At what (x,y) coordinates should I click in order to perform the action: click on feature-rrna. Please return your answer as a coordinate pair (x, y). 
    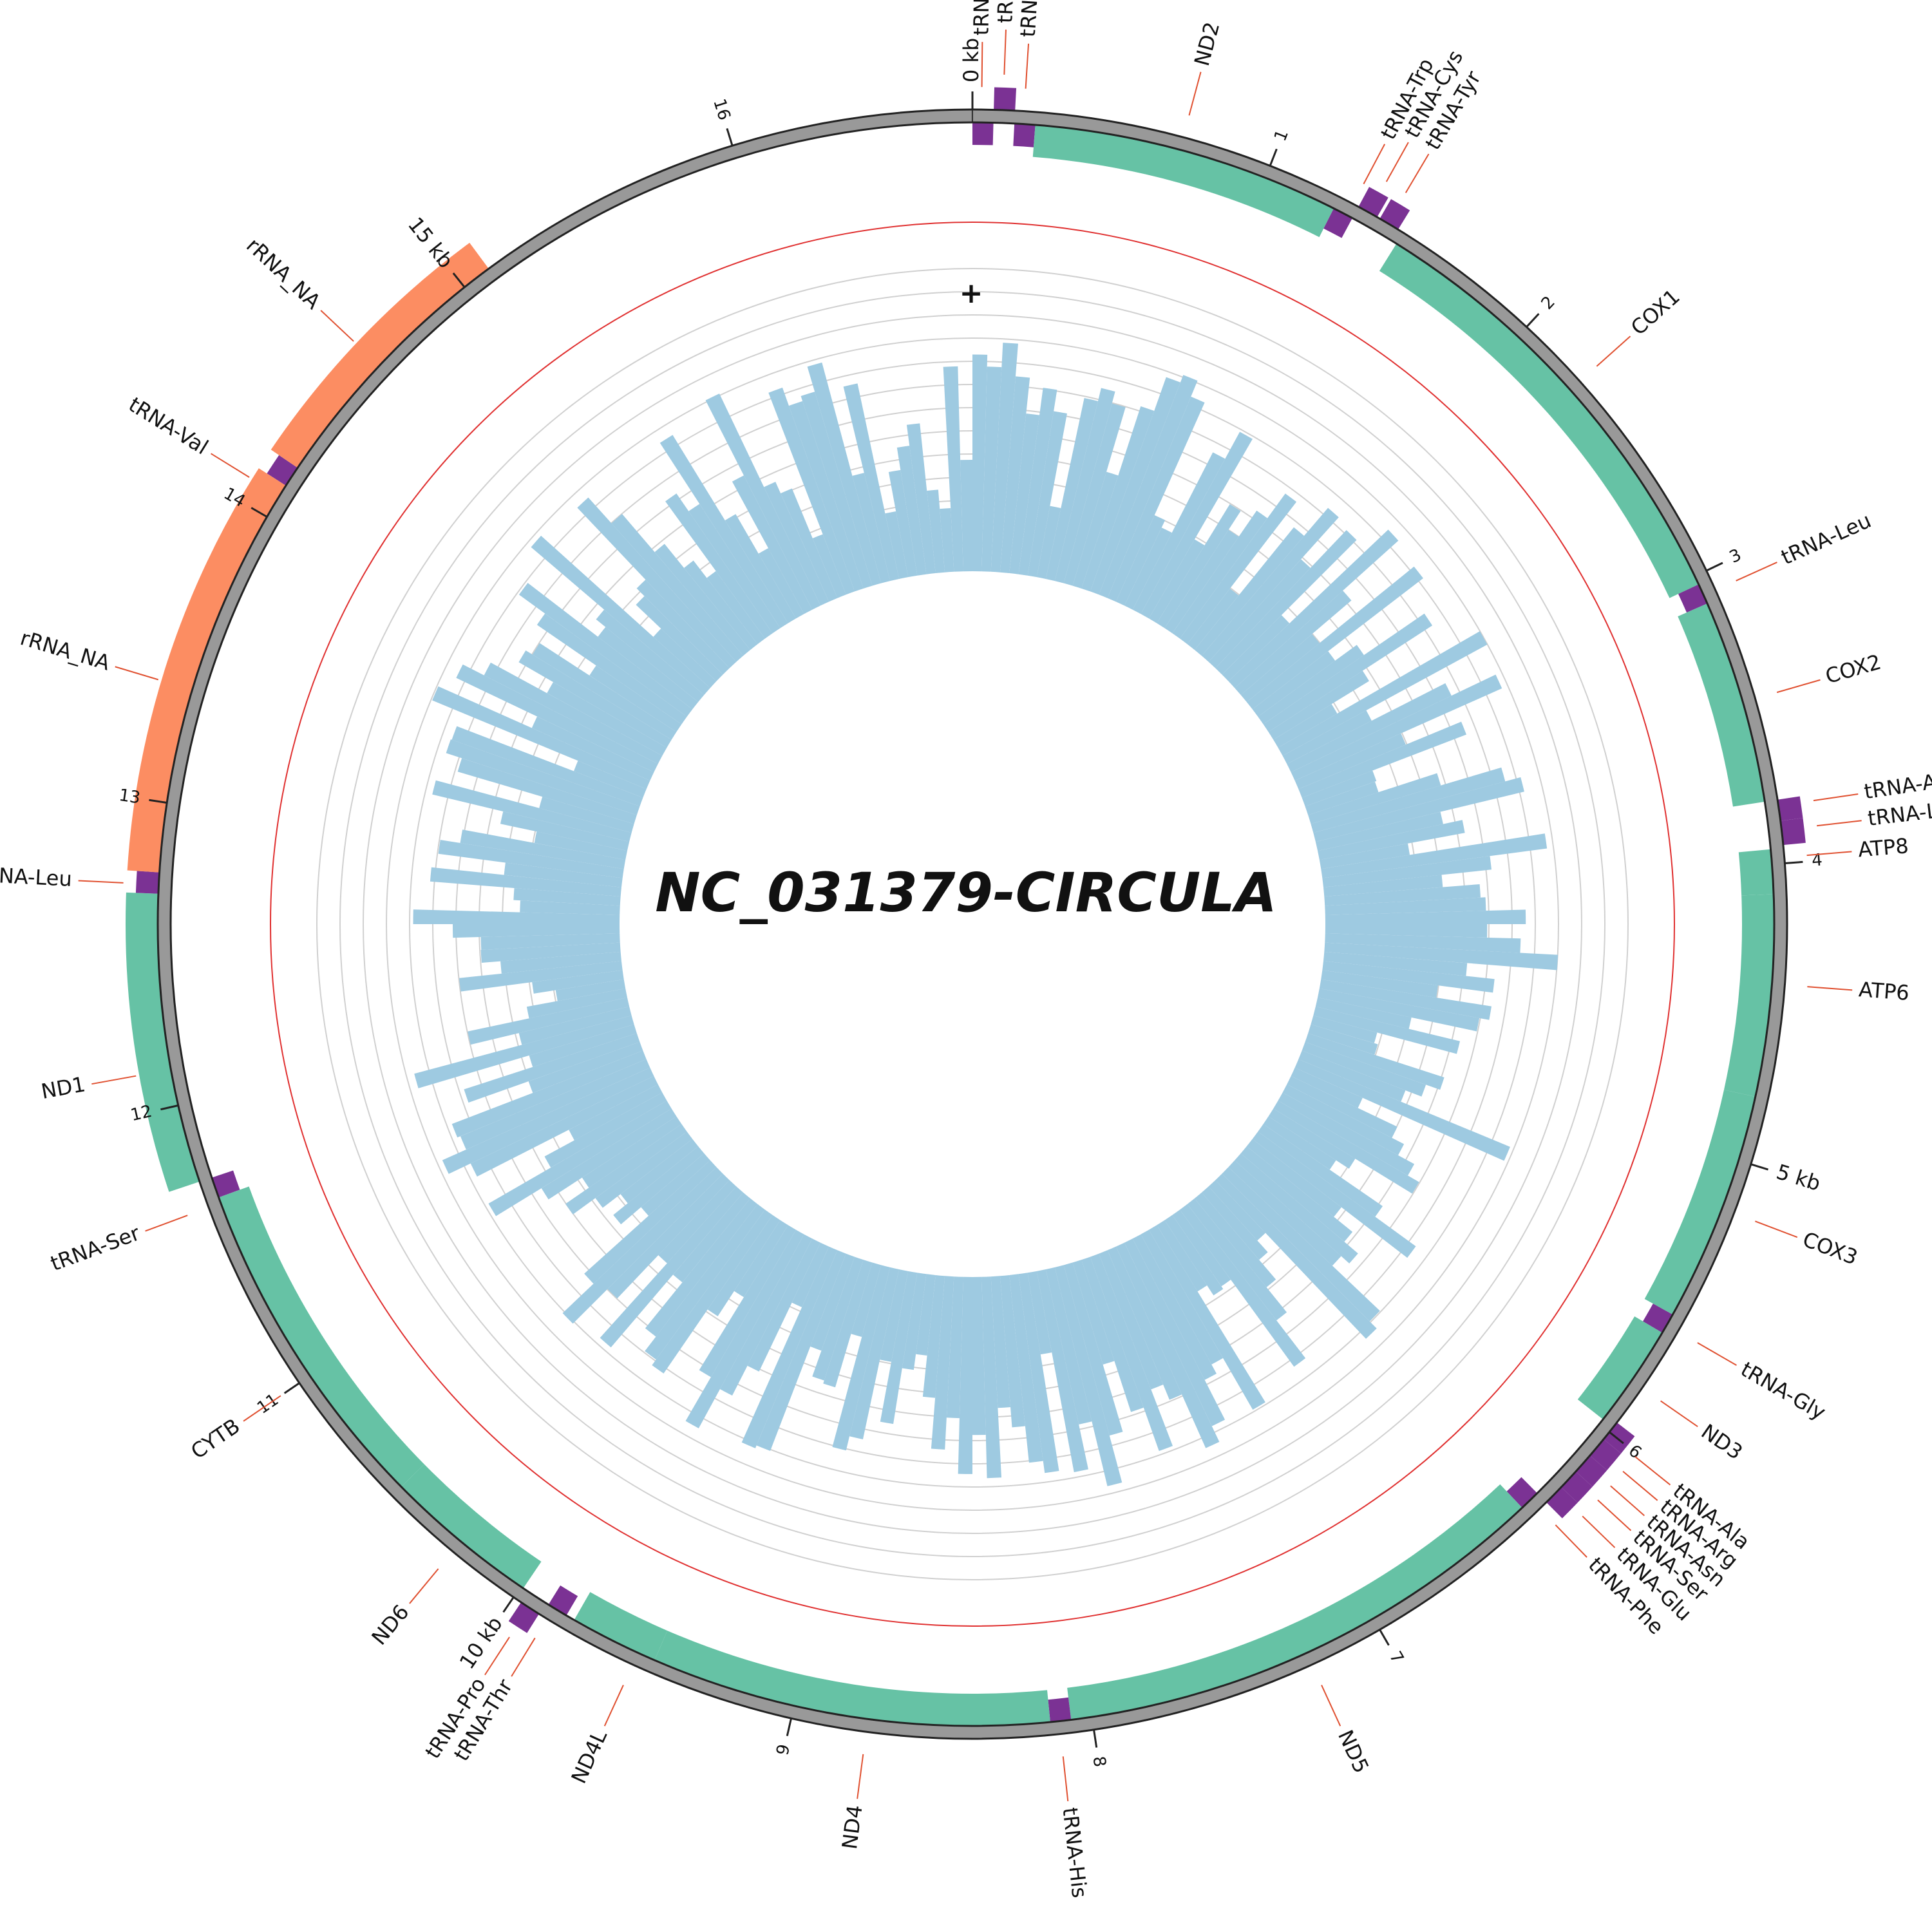
    Looking at the image, I should click on (207, 670).